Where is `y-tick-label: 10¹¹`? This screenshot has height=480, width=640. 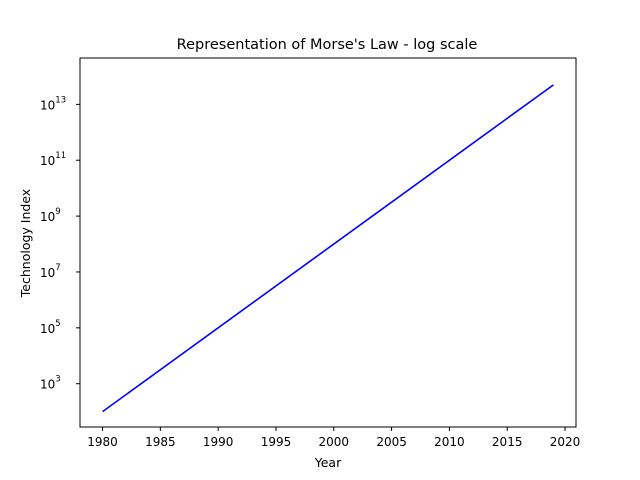 y-tick-label: 10¹¹ is located at coordinates (53, 159).